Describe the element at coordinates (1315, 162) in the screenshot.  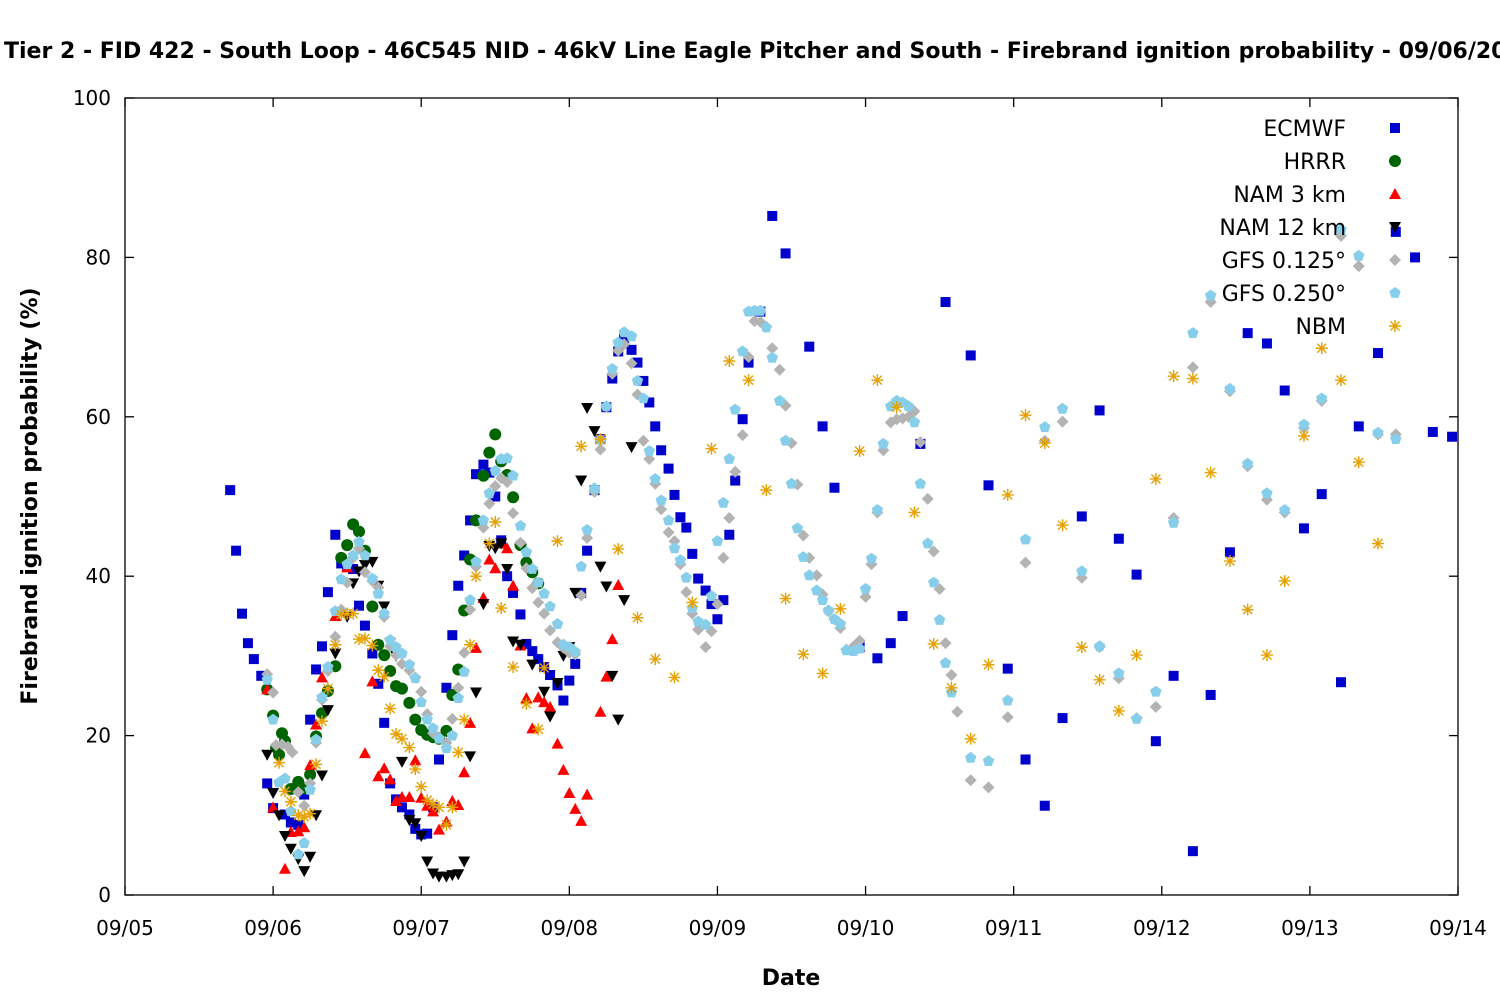
I see `legend-label: HRRR` at that location.